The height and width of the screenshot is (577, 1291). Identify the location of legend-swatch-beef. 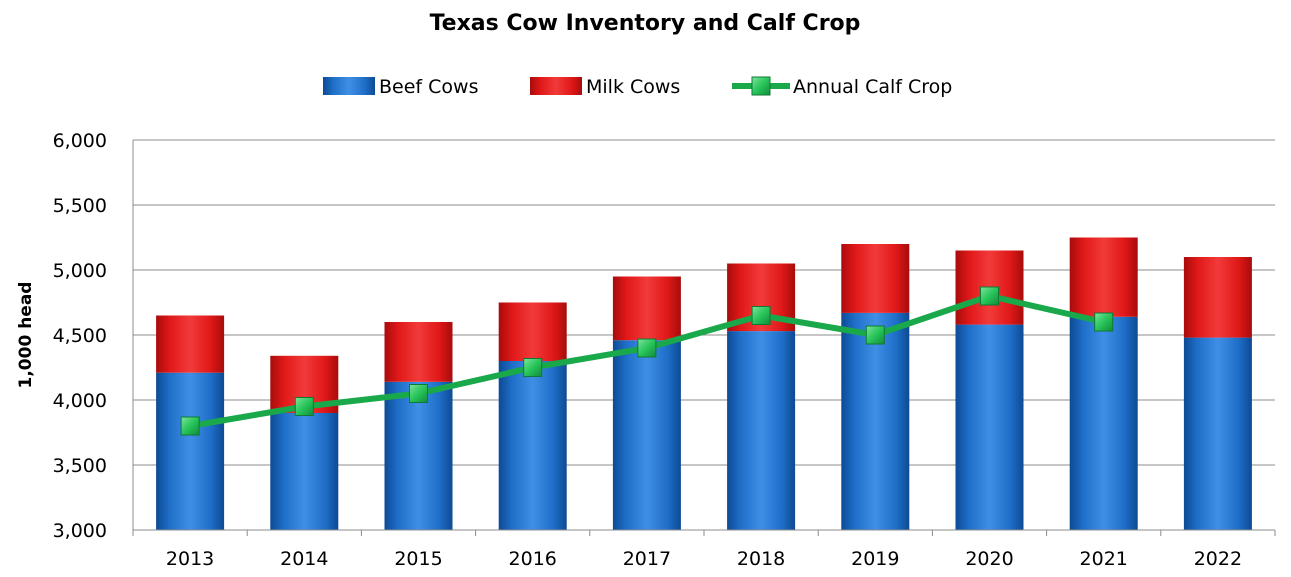
(349, 86).